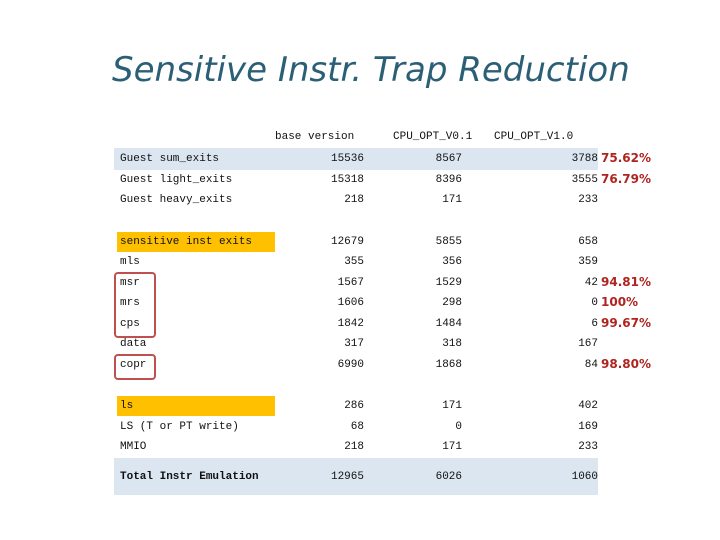  I want to click on cell-value: 658, so click(588, 242).